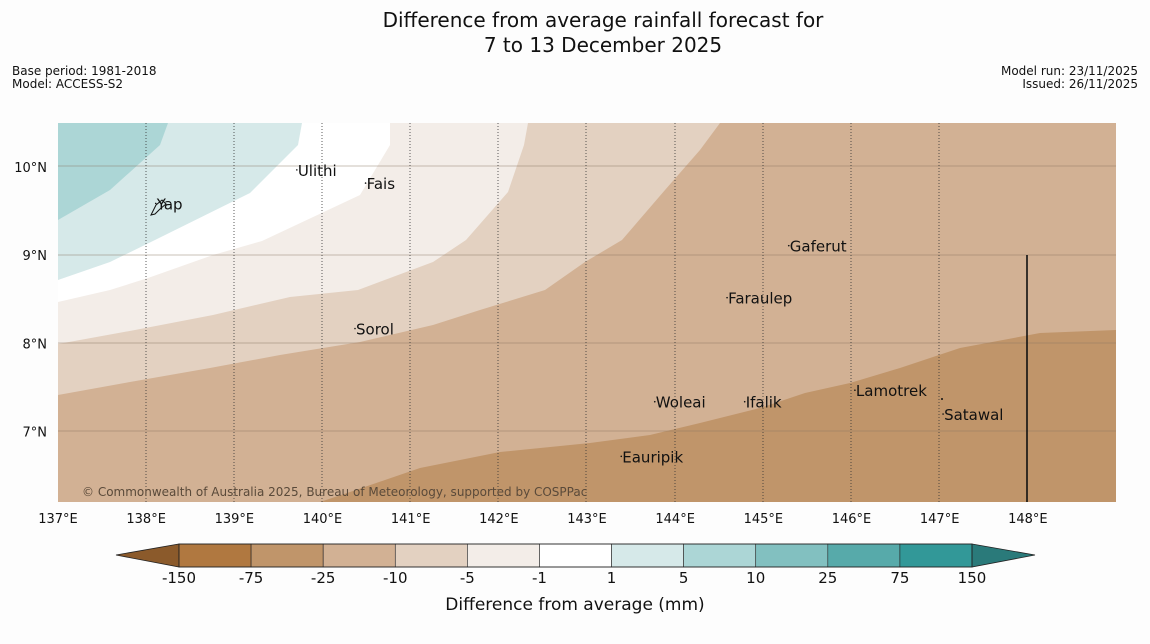 The height and width of the screenshot is (644, 1150). I want to click on colorbar-tick-label: -25, so click(323, 578).